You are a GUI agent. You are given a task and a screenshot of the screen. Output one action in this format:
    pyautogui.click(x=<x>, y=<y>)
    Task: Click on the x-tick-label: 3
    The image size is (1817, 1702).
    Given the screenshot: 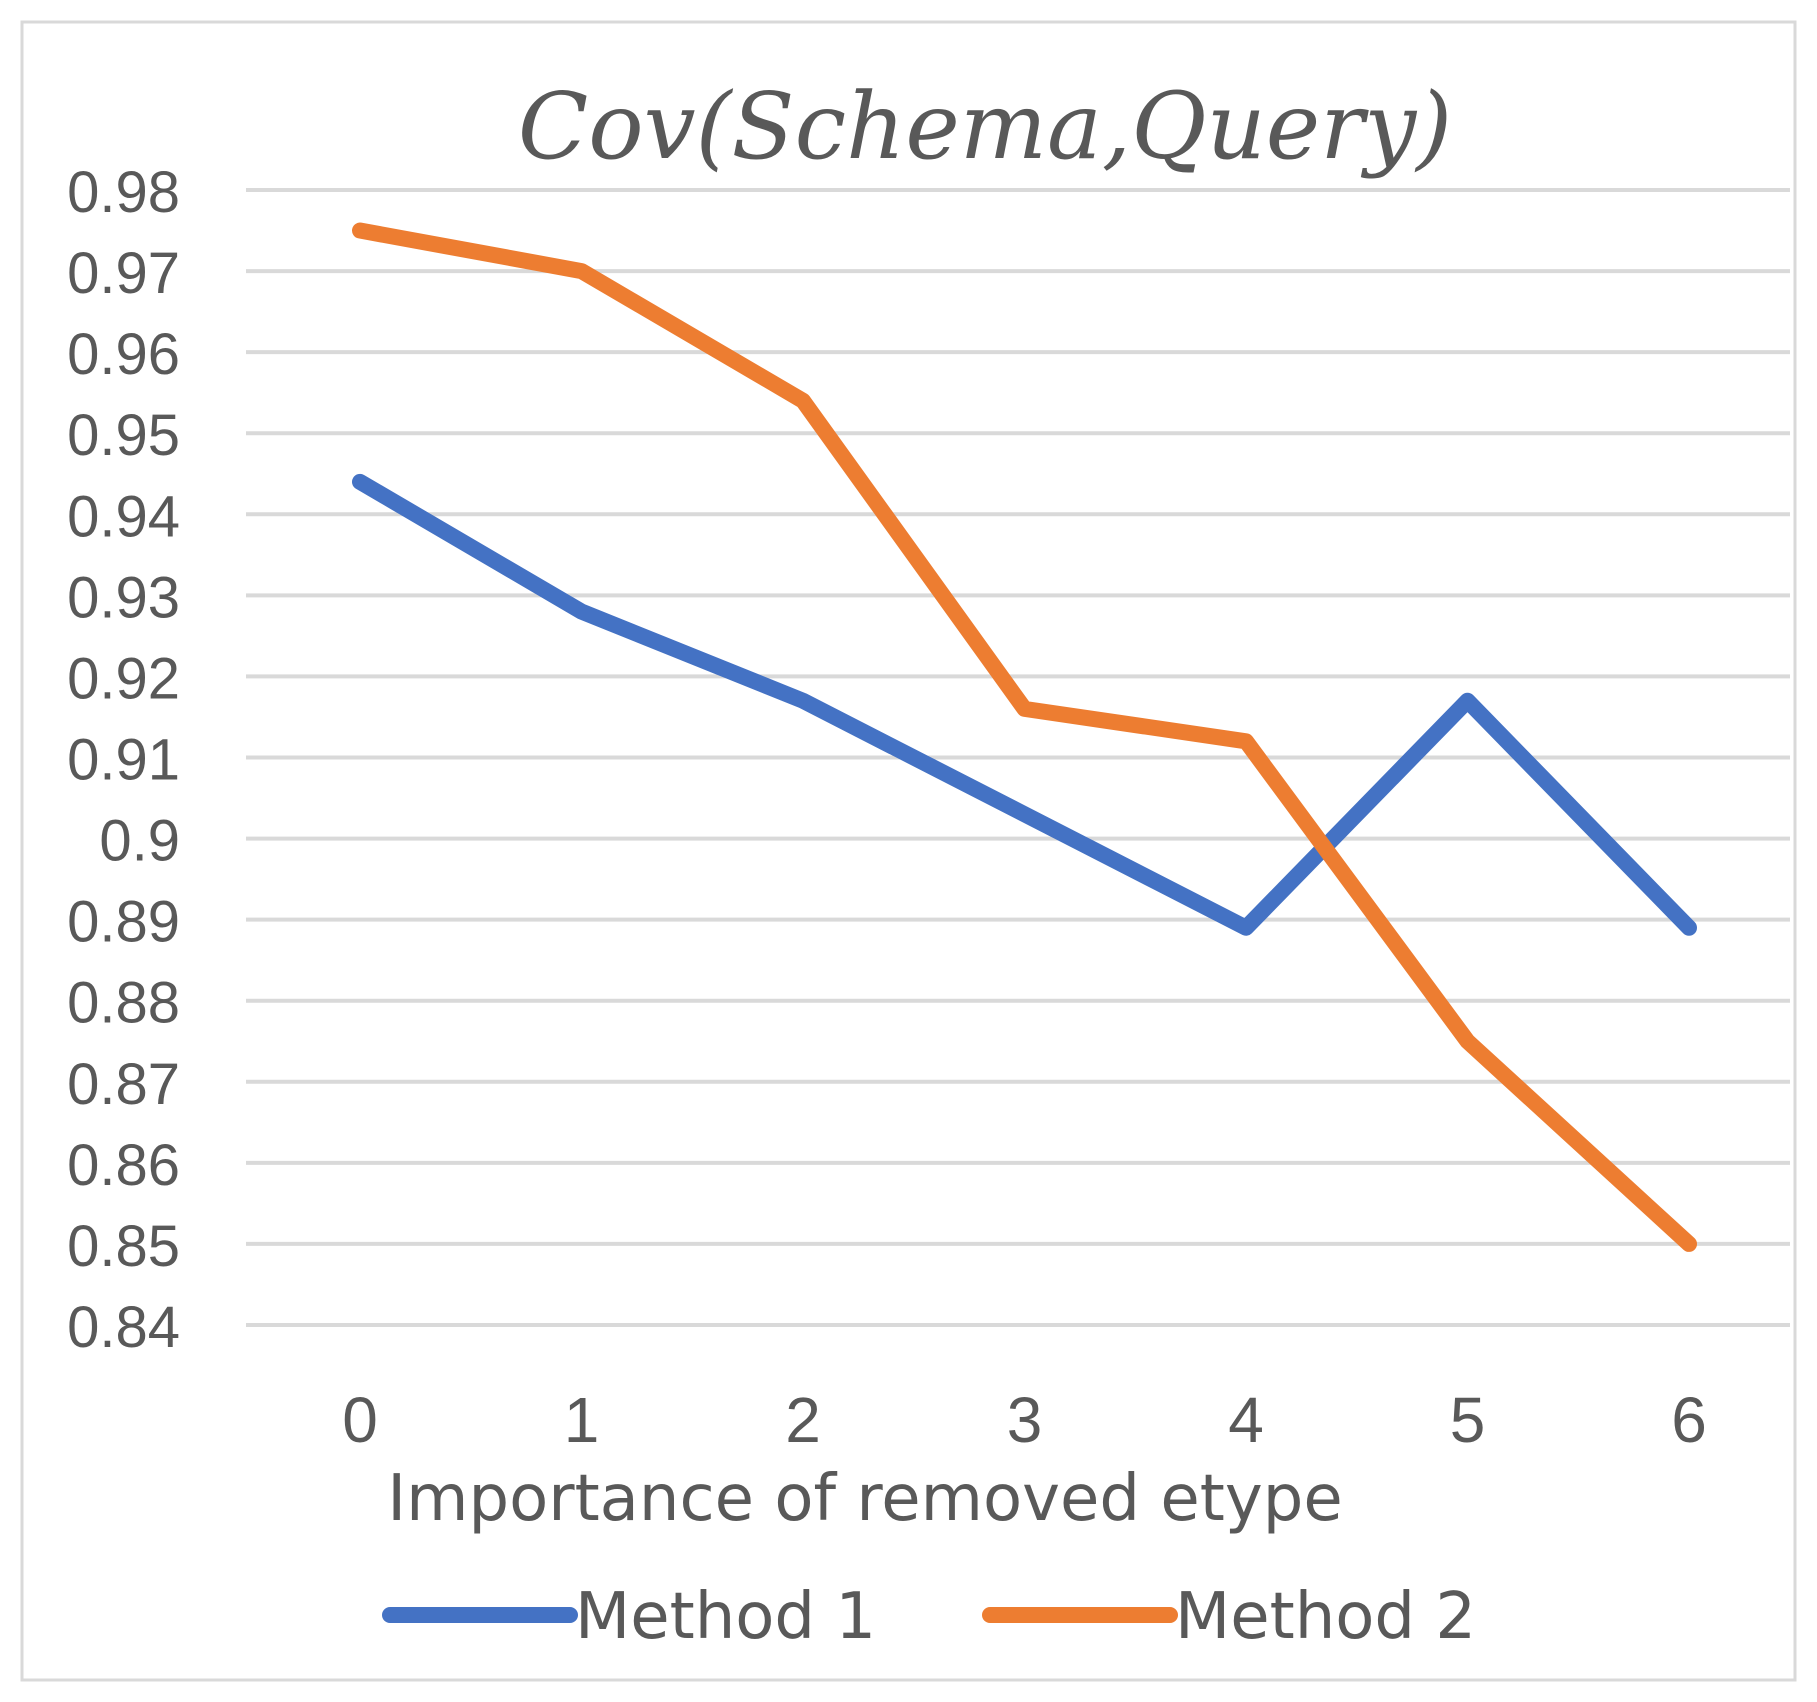 What is the action you would take?
    pyautogui.click(x=1025, y=1420)
    